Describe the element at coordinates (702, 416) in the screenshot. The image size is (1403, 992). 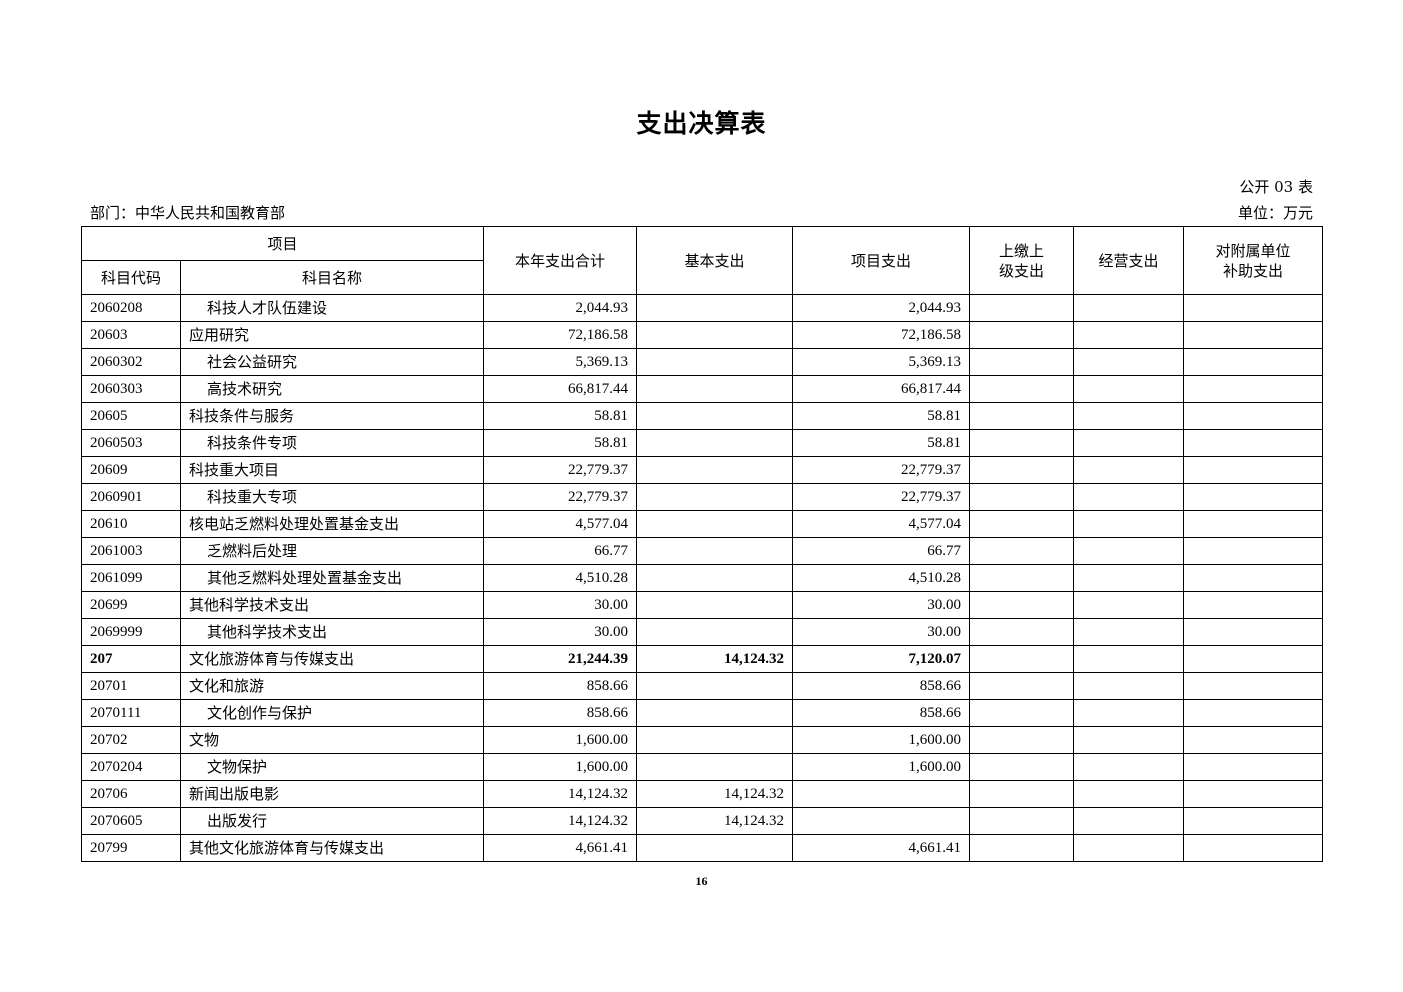
I see `table-row: 20605 科技条件与服务 58.81 58.81` at that location.